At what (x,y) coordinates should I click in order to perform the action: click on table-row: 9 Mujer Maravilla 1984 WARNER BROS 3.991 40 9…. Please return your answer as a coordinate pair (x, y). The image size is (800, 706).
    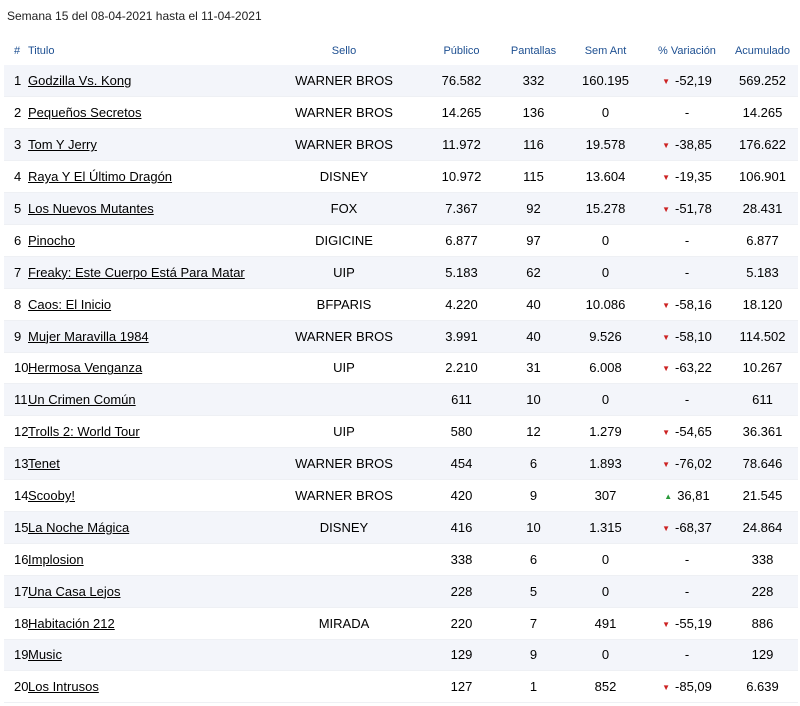
    Looking at the image, I should click on (401, 336).